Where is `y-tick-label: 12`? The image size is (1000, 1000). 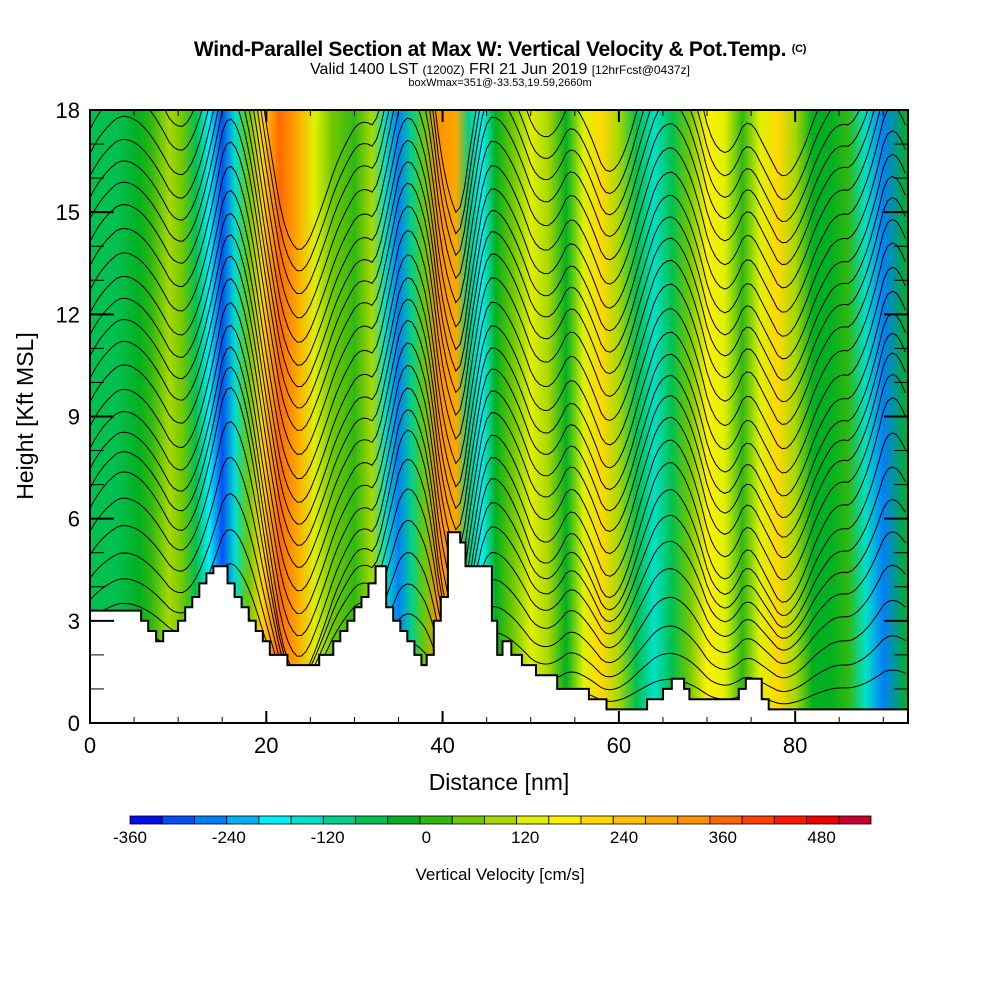 y-tick-label: 12 is located at coordinates (68, 314).